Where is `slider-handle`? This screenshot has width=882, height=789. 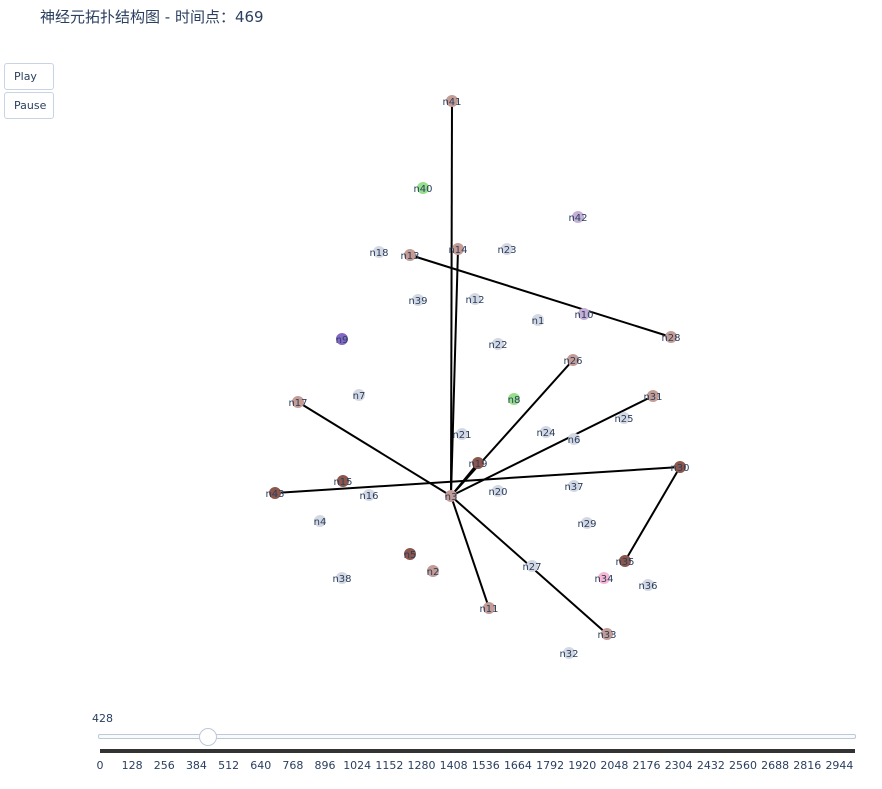 slider-handle is located at coordinates (207, 737).